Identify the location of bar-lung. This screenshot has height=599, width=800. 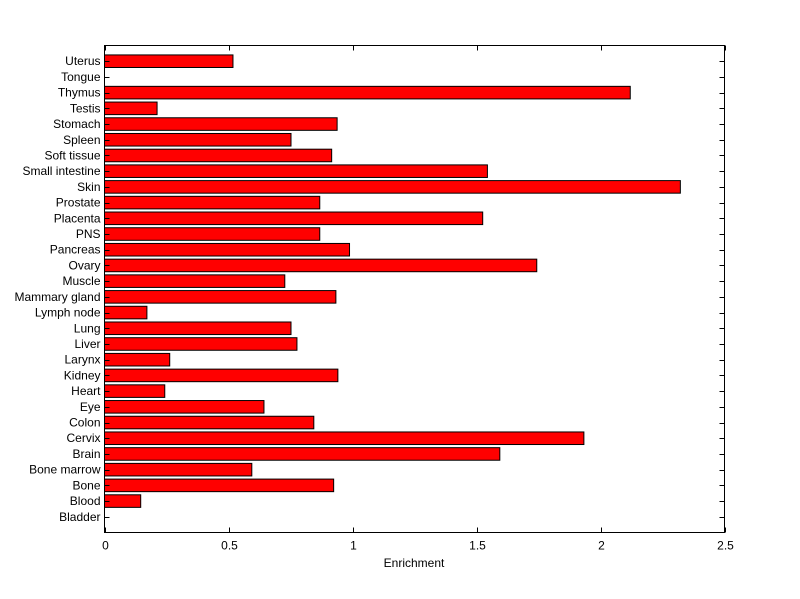
(198, 328).